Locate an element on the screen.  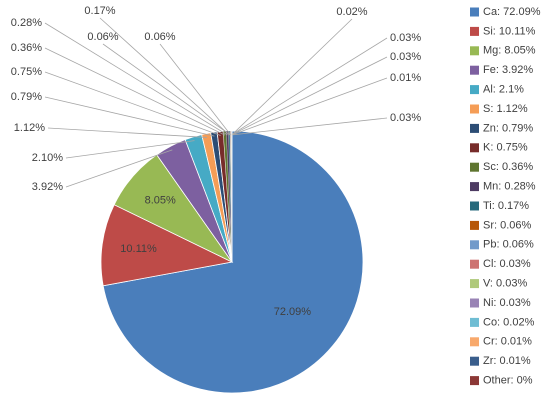
data-label: 8.05% is located at coordinates (160, 201).